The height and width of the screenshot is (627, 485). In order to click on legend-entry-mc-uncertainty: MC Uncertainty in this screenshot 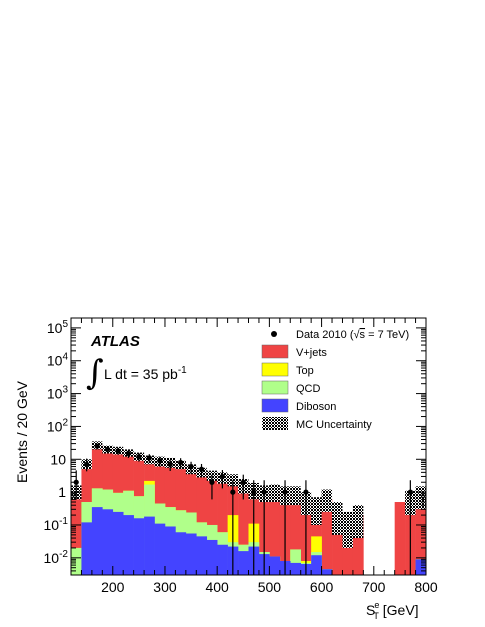, I will do `click(317, 424)`.